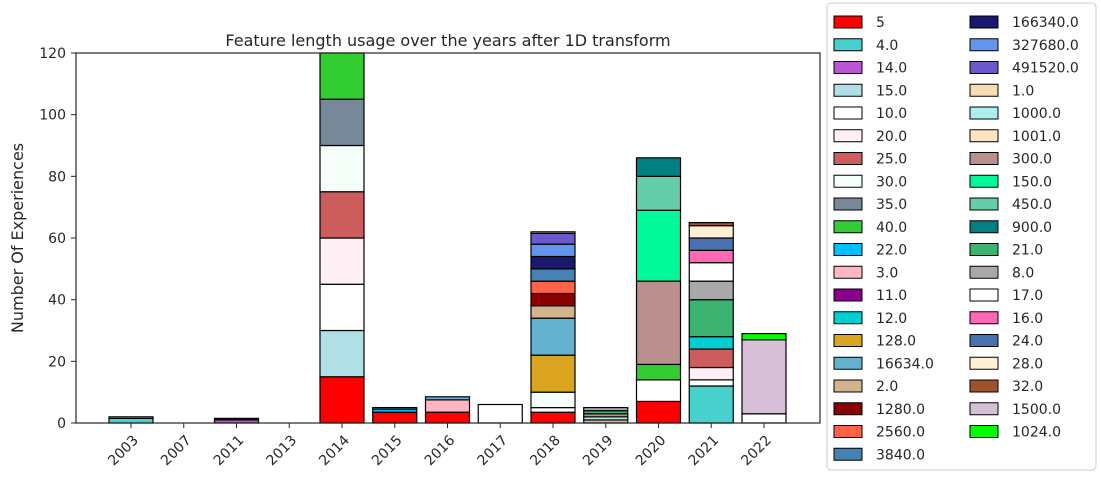 The height and width of the screenshot is (484, 1101). Describe the element at coordinates (891, 205) in the screenshot. I see `legend-label: 35.0` at that location.